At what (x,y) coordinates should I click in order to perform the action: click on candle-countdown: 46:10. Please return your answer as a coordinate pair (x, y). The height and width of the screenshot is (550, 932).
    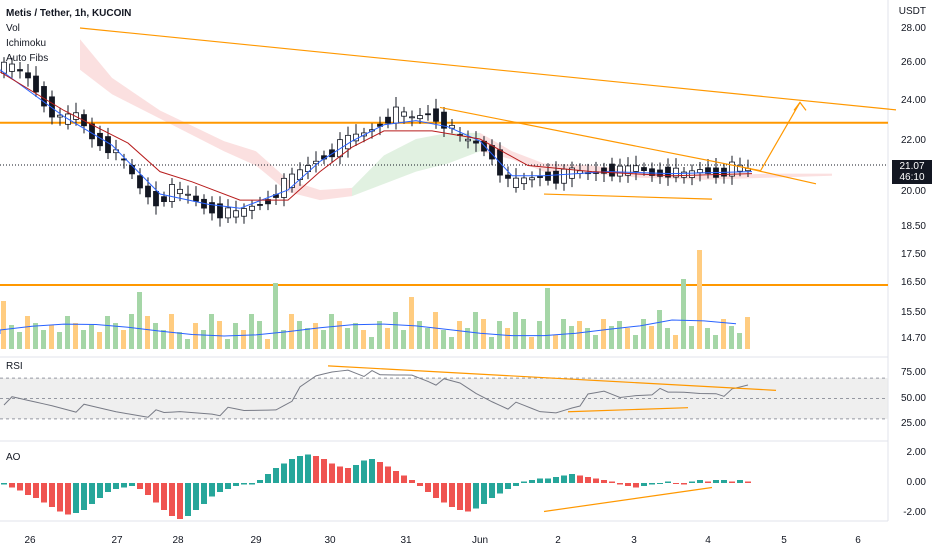
    Looking at the image, I should click on (912, 177).